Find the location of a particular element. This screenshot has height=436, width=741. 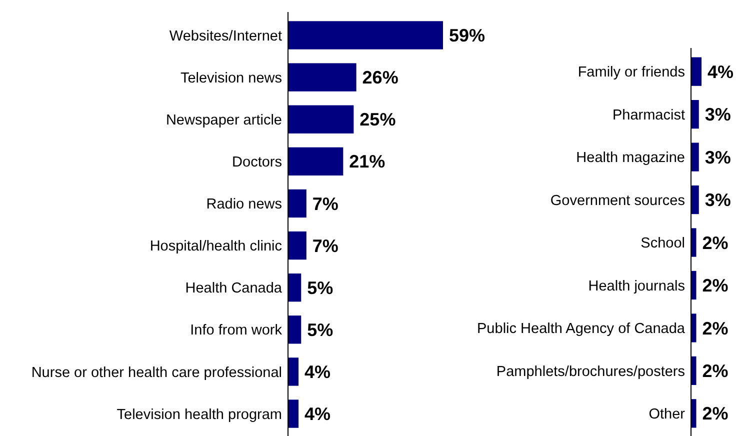

data-label: 59% is located at coordinates (467, 36).